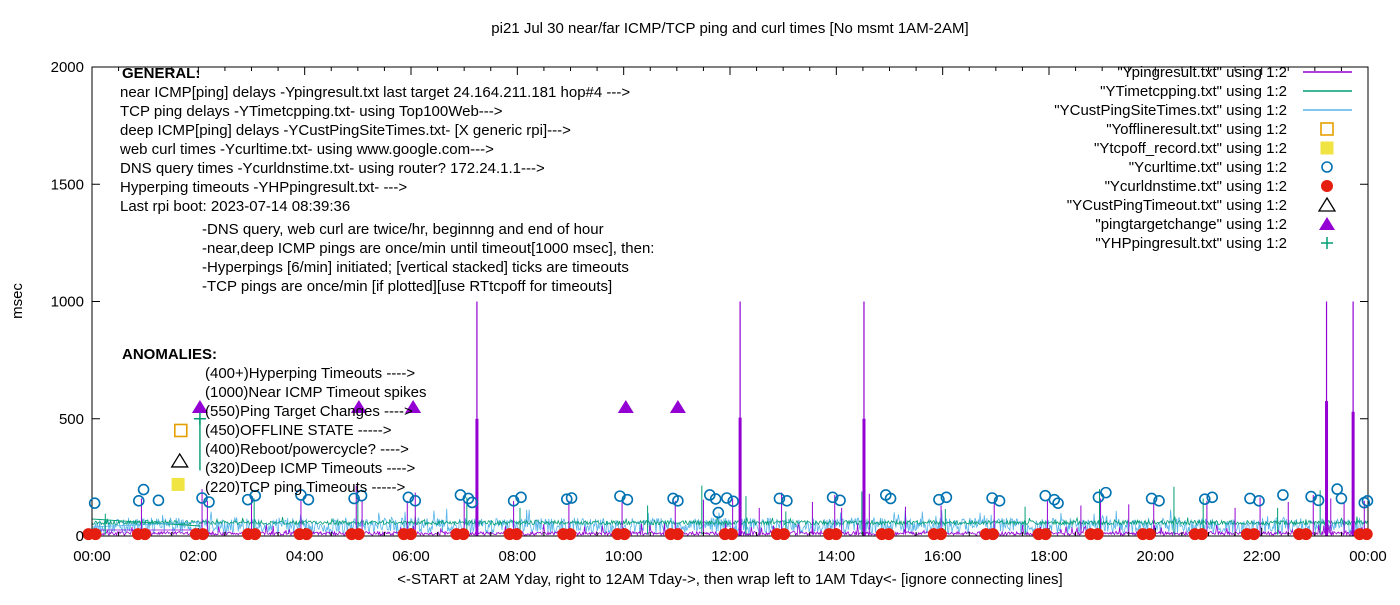 The image size is (1400, 605). What do you see at coordinates (67, 302) in the screenshot?
I see `y-tick-label: 1000` at bounding box center [67, 302].